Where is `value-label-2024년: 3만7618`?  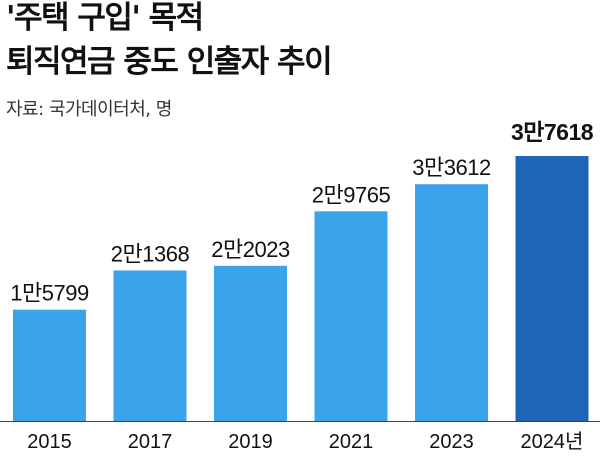 value-label-2024년: 3만7618 is located at coordinates (552, 132).